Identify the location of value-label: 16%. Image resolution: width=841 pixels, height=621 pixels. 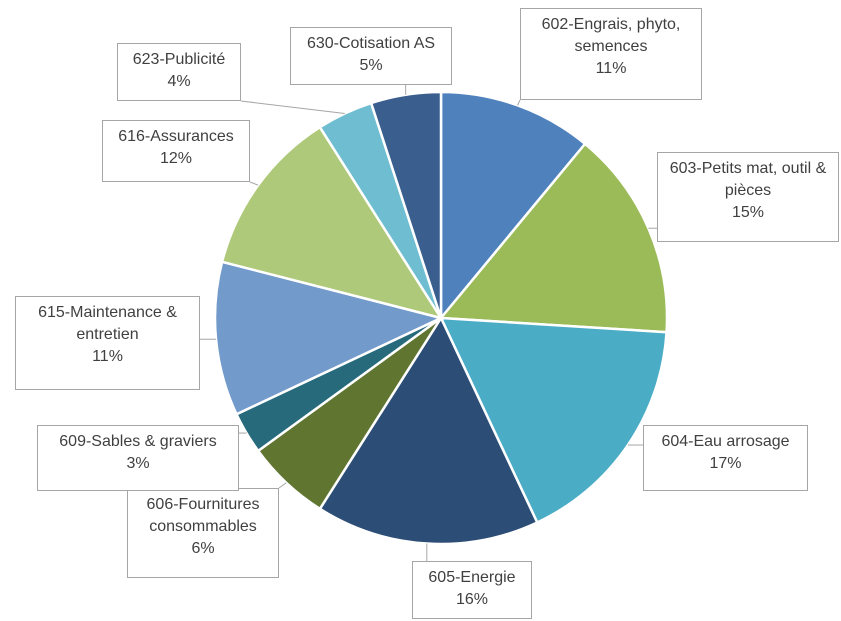
(472, 599).